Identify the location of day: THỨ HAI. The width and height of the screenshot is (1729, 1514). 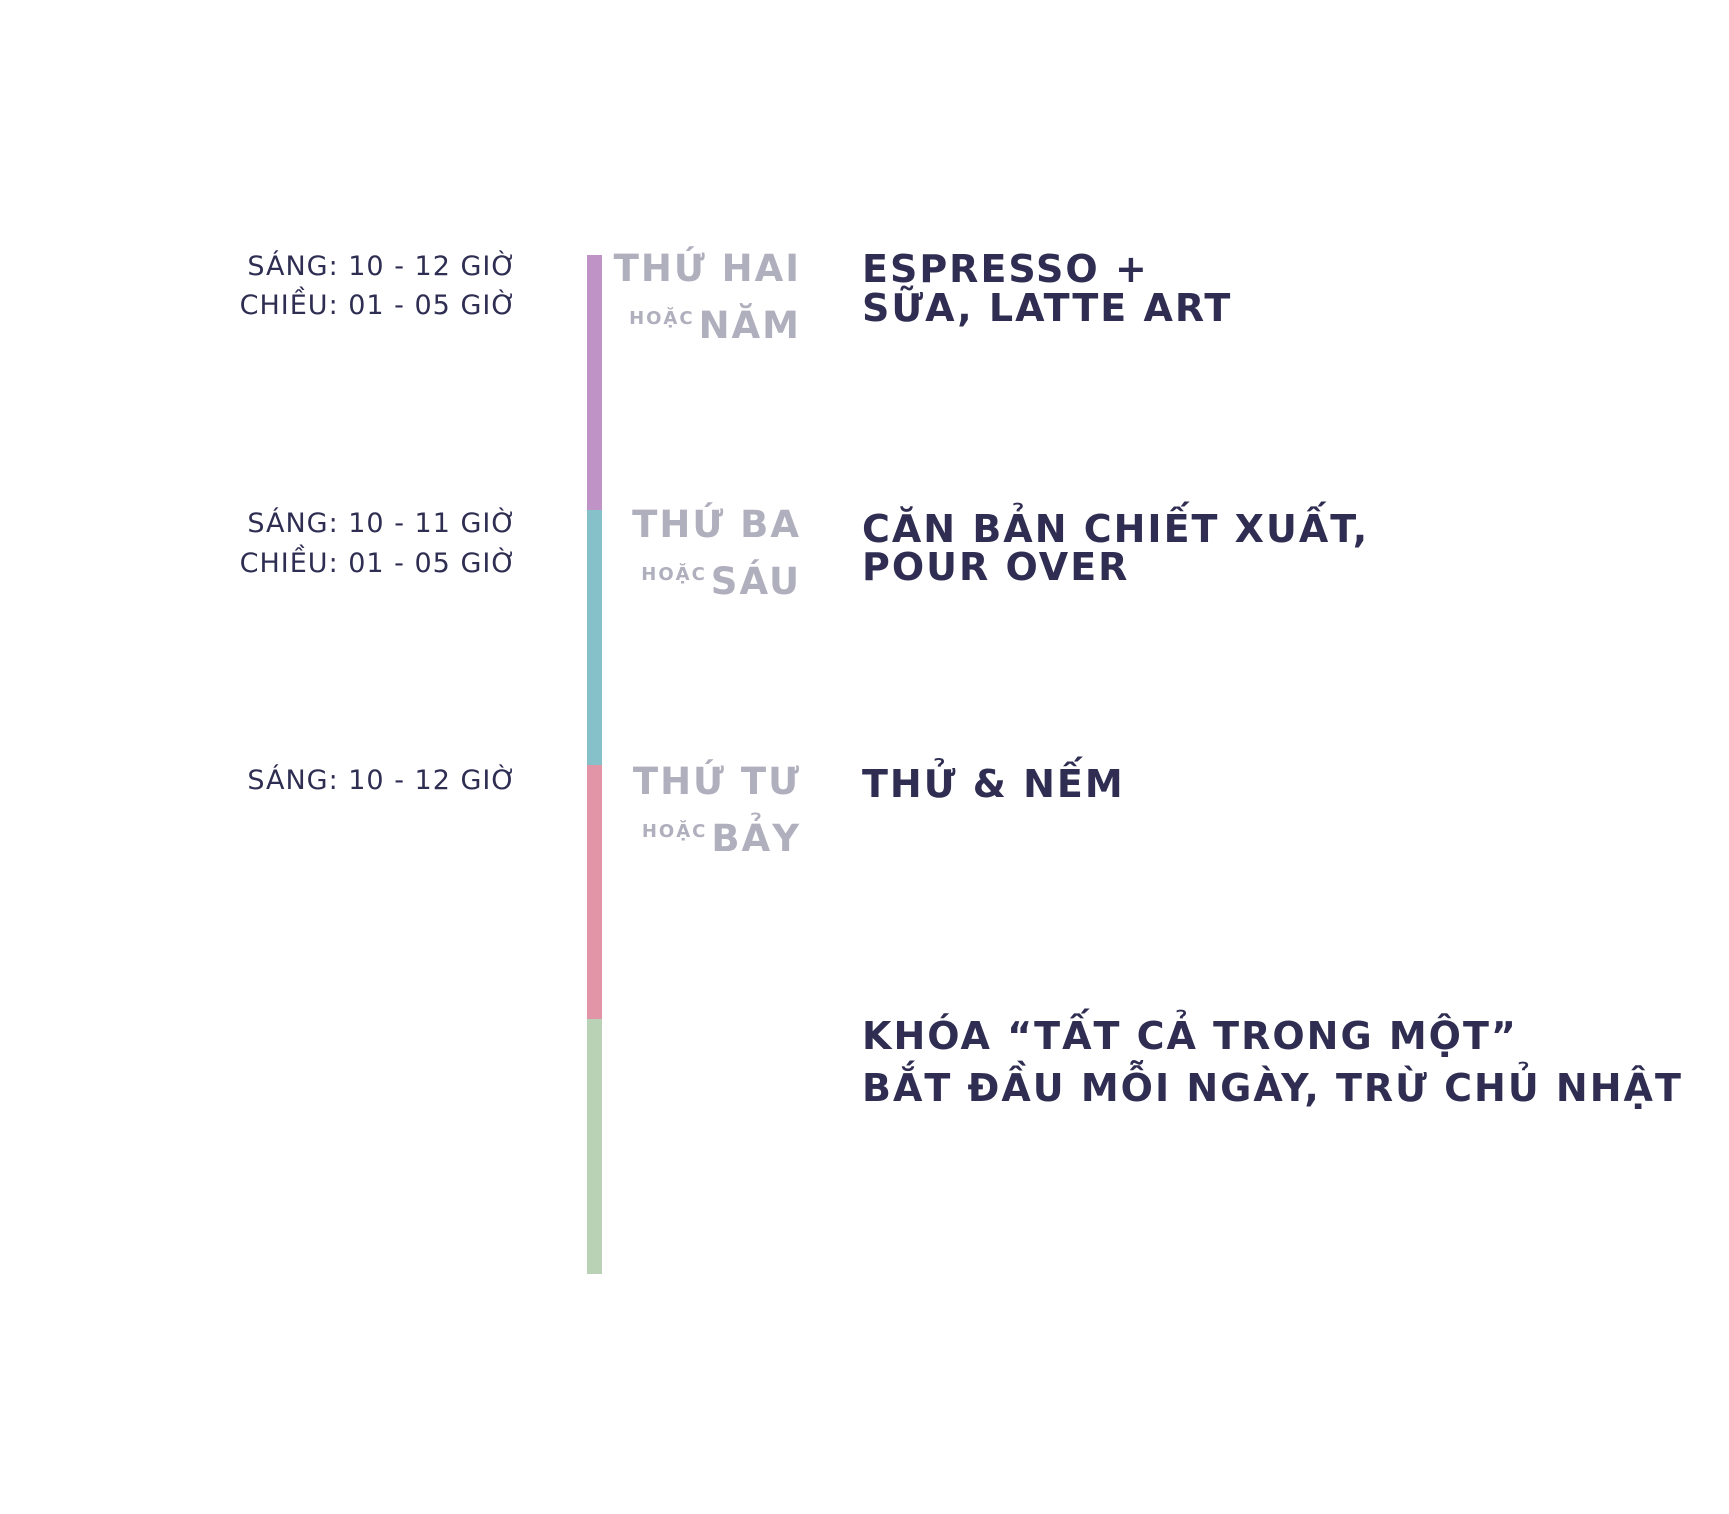
(707, 268).